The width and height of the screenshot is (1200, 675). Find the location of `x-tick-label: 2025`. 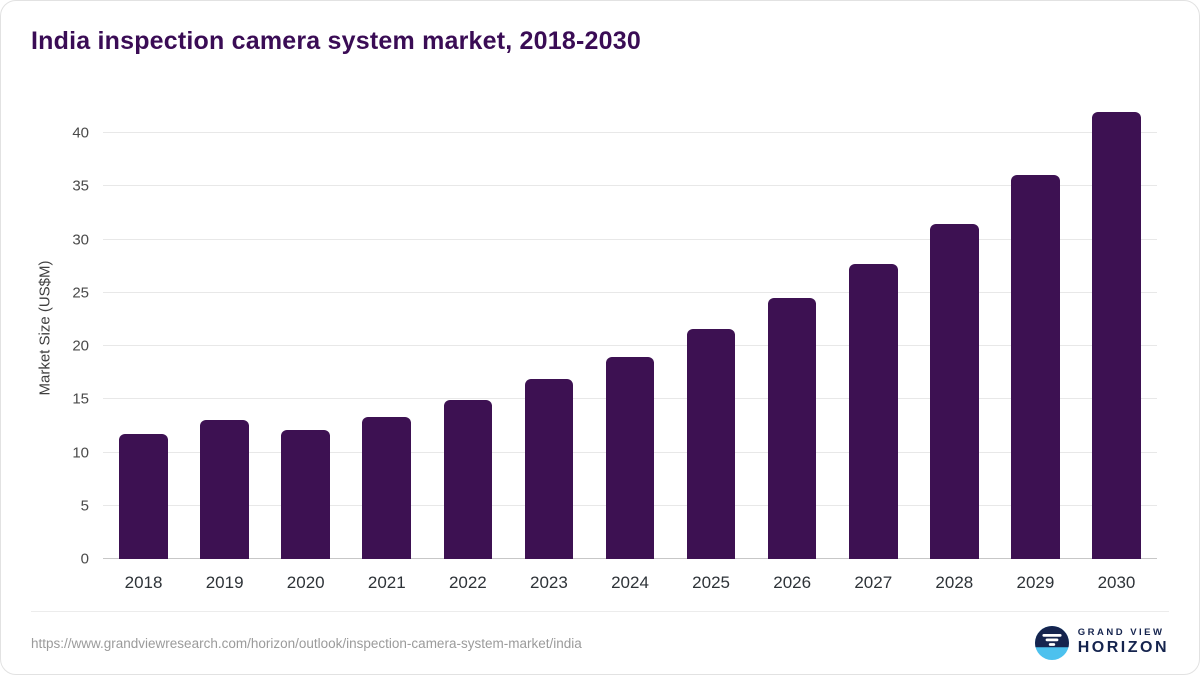

x-tick-label: 2025 is located at coordinates (711, 582).